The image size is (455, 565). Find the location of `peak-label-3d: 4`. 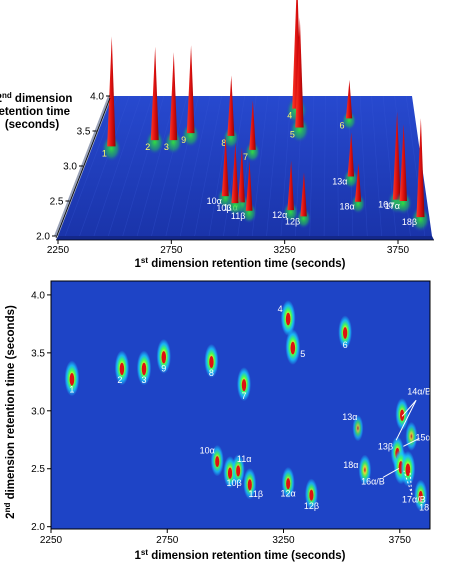

peak-label-3d: 4 is located at coordinates (289, 116).